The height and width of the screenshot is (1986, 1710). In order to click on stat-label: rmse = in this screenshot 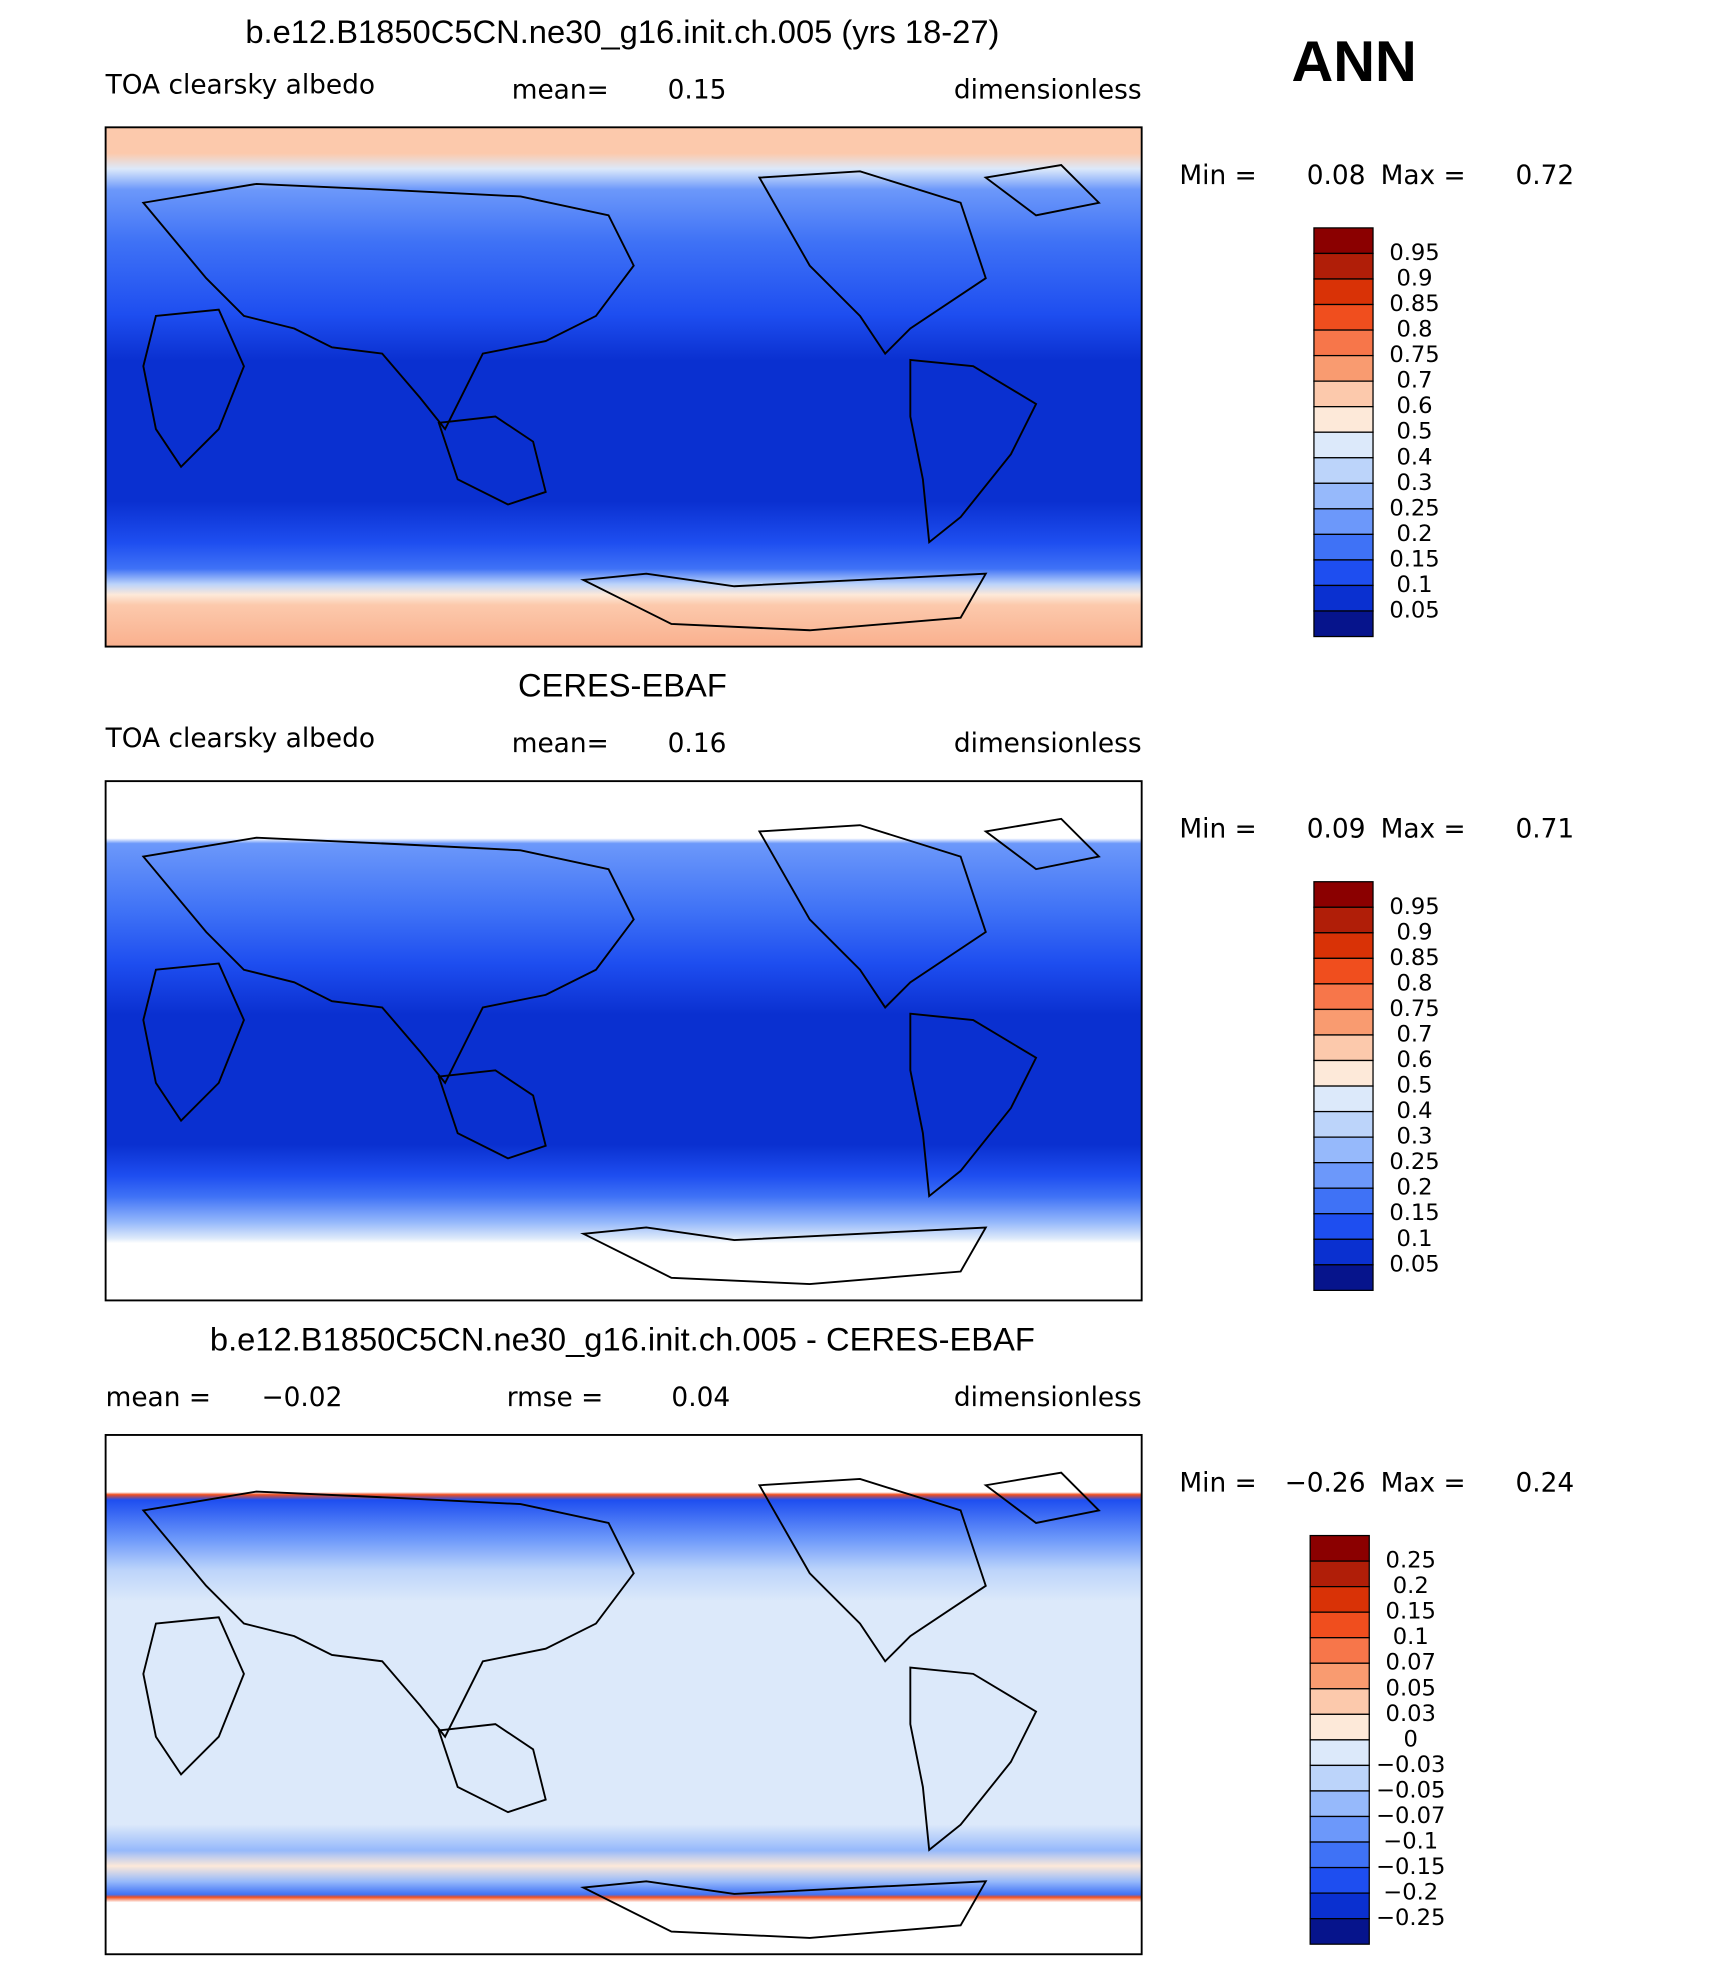, I will do `click(555, 1397)`.